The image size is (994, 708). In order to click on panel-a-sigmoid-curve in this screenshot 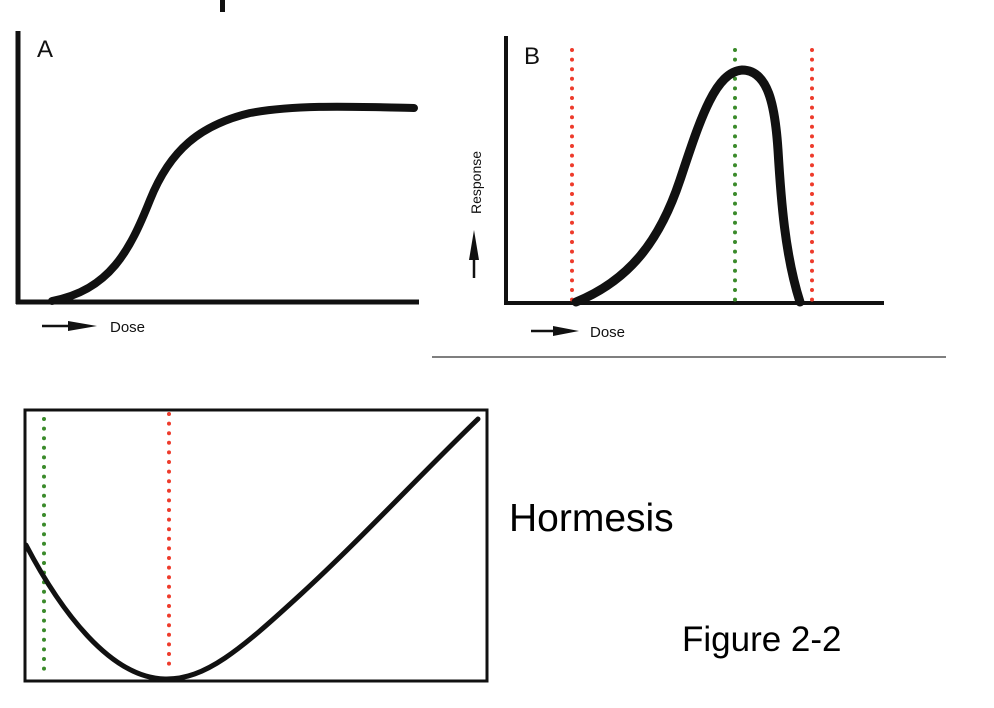, I will do `click(233, 203)`.